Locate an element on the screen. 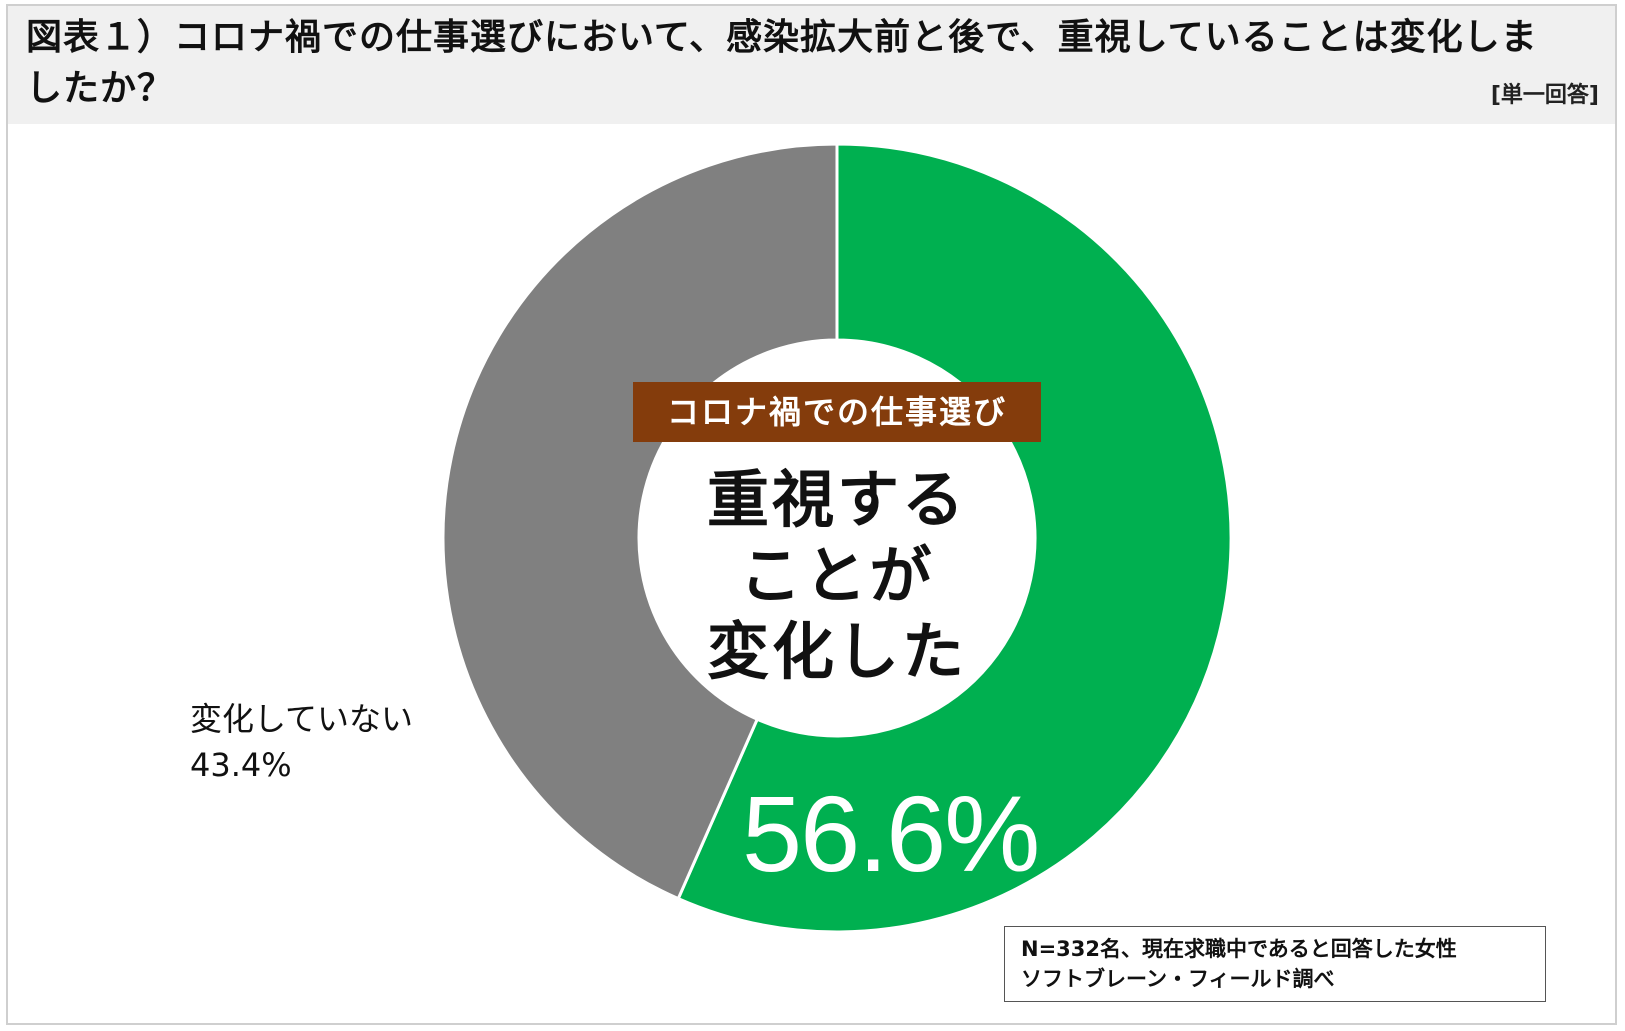  unchanged-name-label: 変化していない is located at coordinates (302, 719).